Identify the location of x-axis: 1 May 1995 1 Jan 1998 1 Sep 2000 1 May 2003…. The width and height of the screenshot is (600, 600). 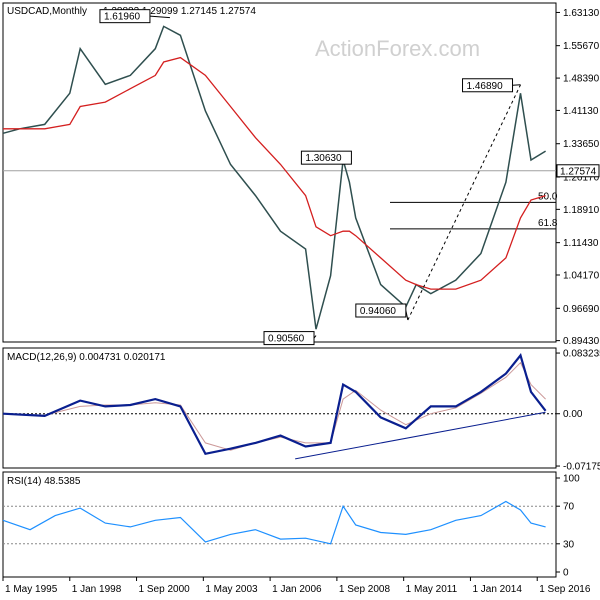
(296, 586).